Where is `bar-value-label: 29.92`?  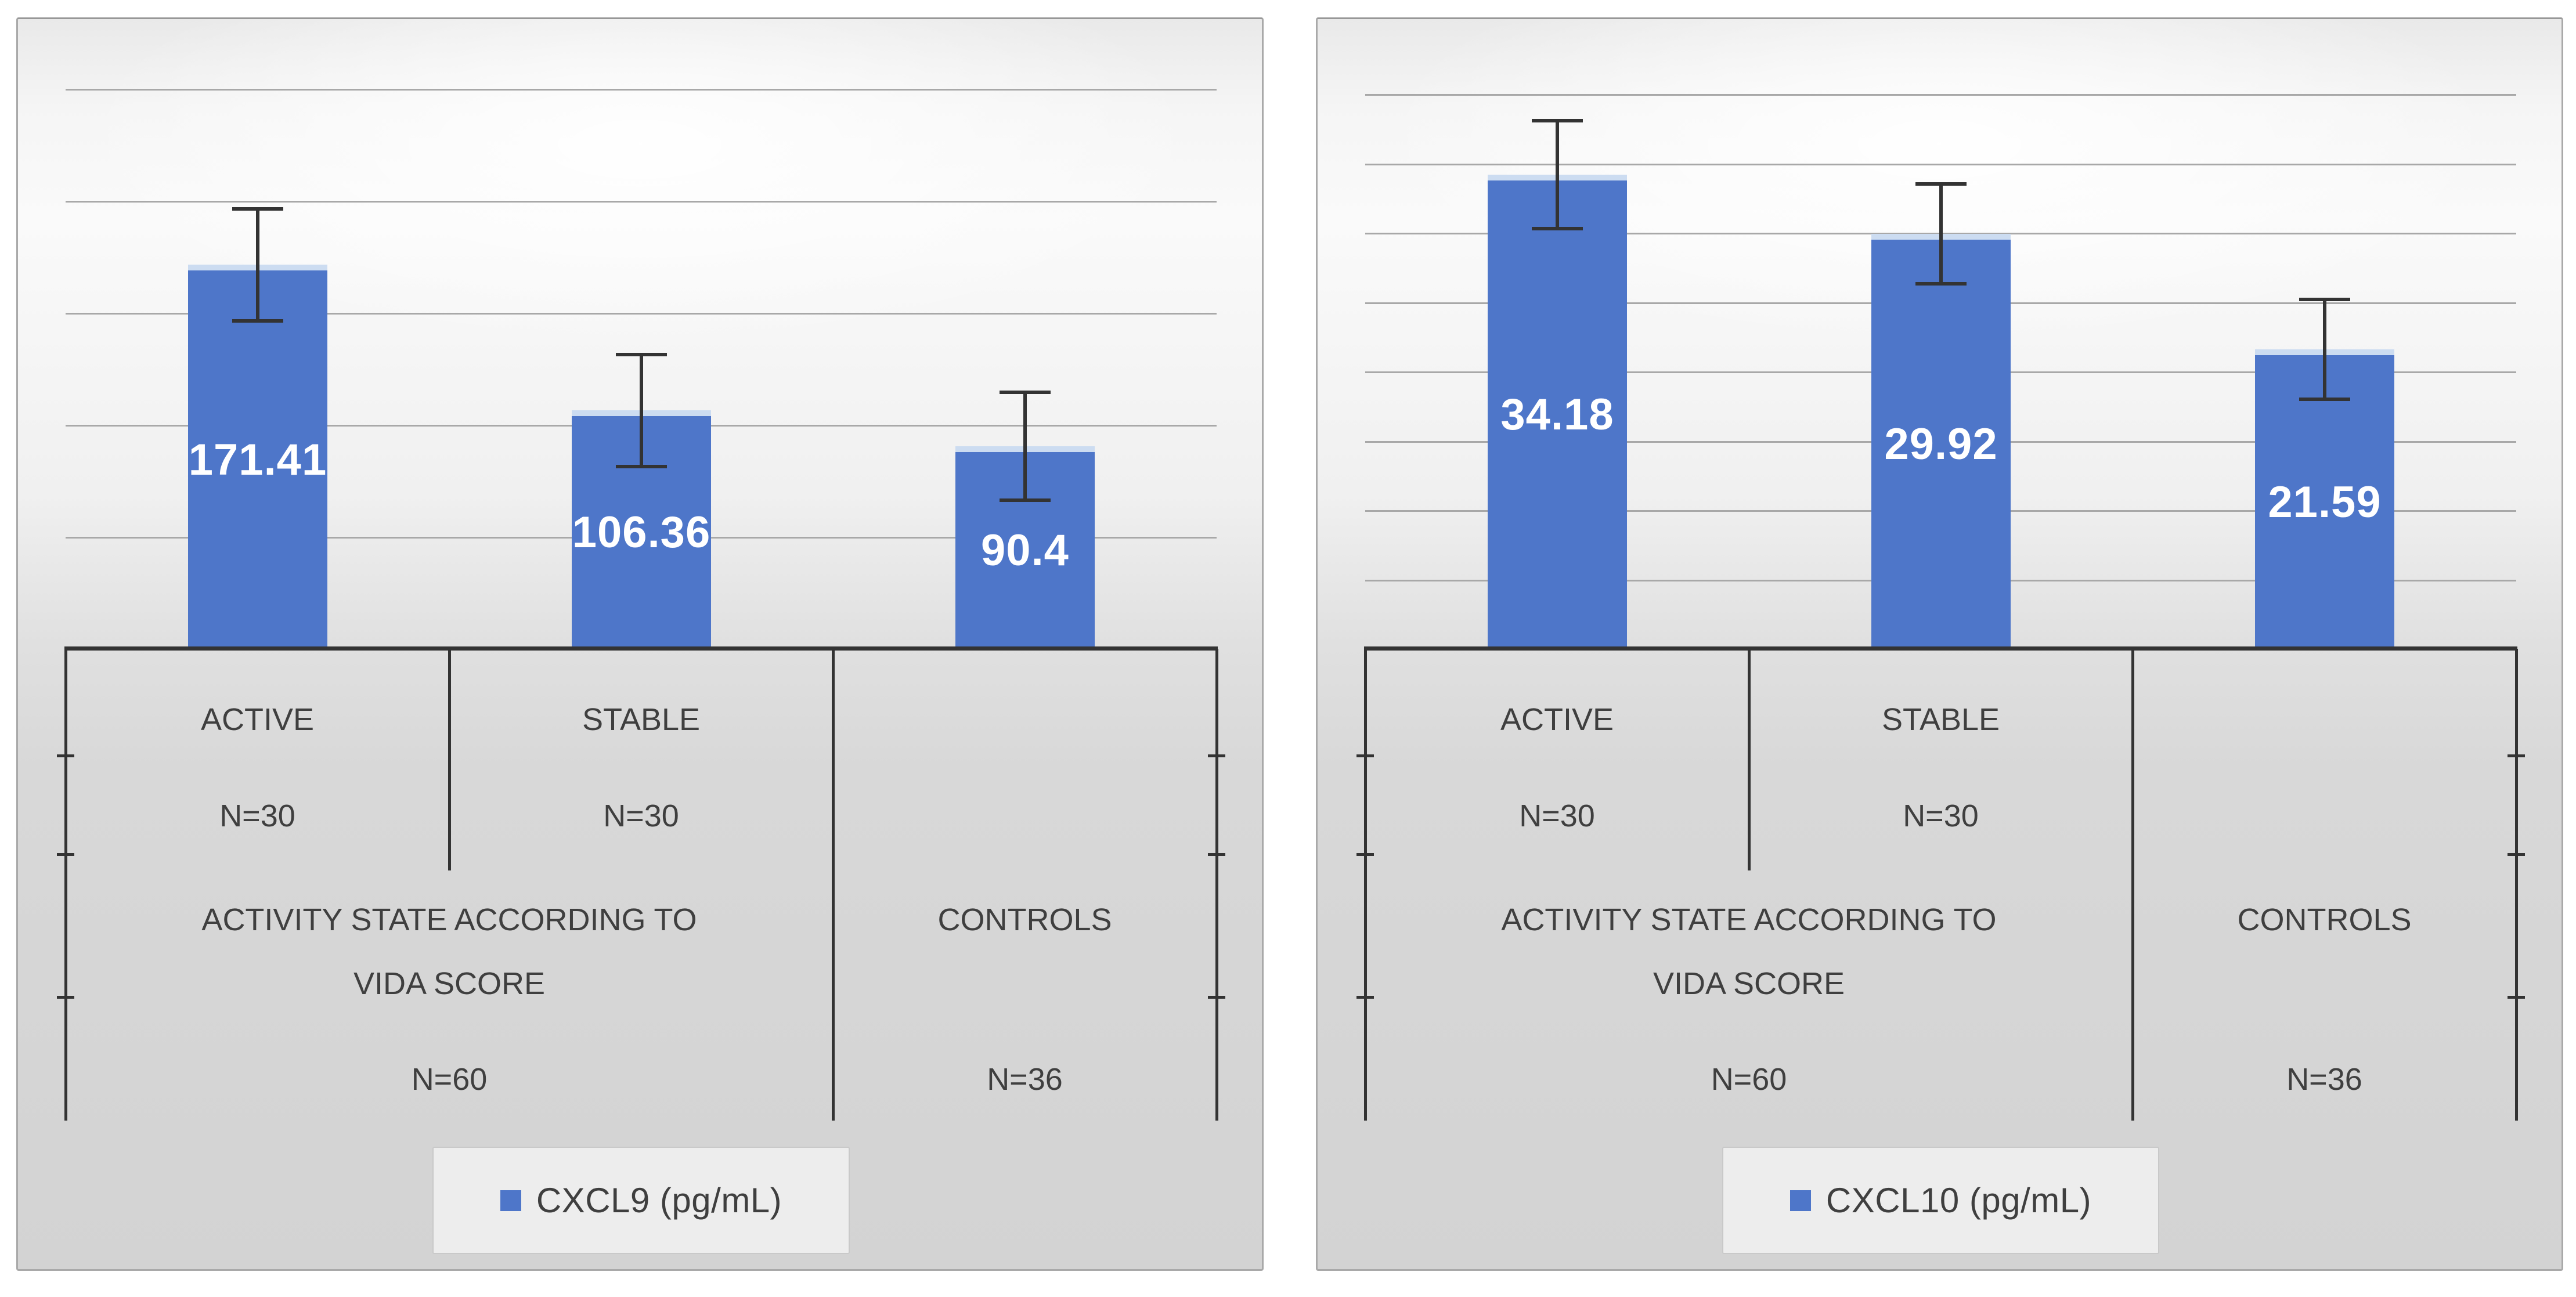 bar-value-label: 29.92 is located at coordinates (1941, 444).